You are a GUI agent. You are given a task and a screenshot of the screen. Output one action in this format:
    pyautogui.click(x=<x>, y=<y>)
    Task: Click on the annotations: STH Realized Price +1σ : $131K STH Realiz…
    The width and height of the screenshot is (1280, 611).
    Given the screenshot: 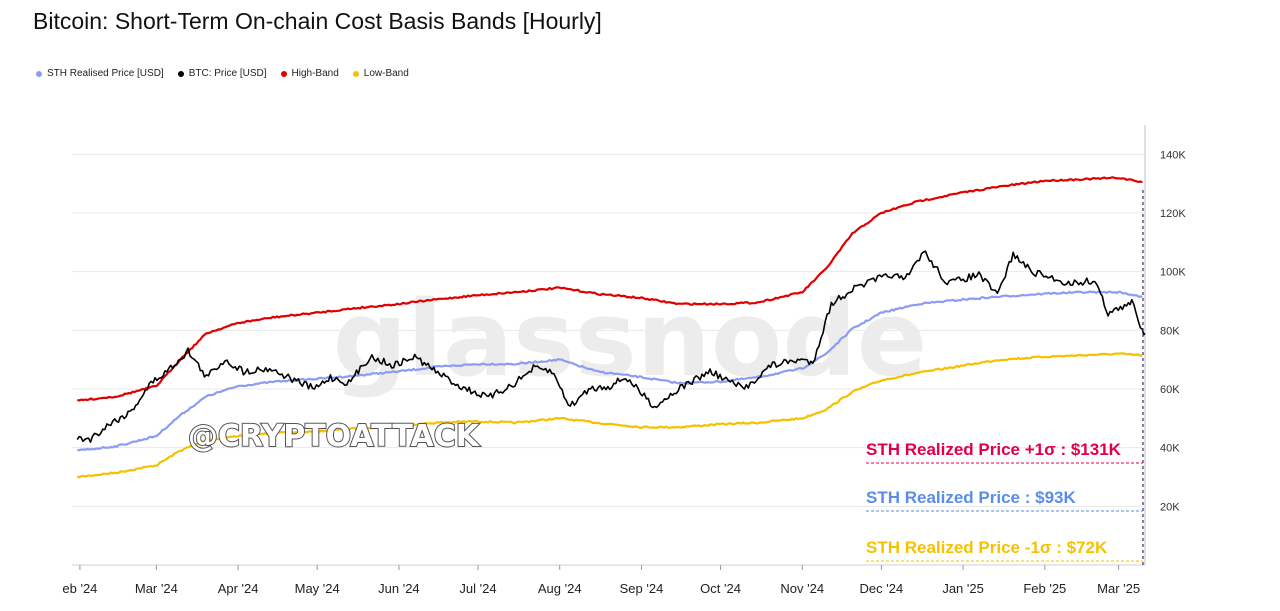 What is the action you would take?
    pyautogui.click(x=1004, y=501)
    